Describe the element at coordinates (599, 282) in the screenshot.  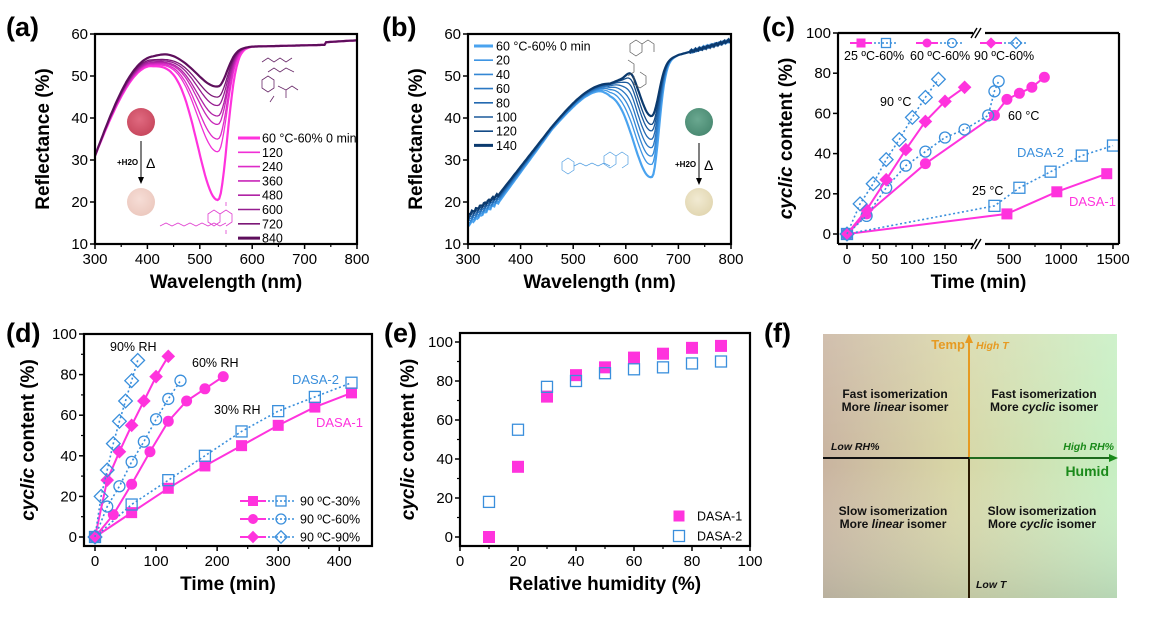
I see `x-axis-label: Wavelength (nm)` at that location.